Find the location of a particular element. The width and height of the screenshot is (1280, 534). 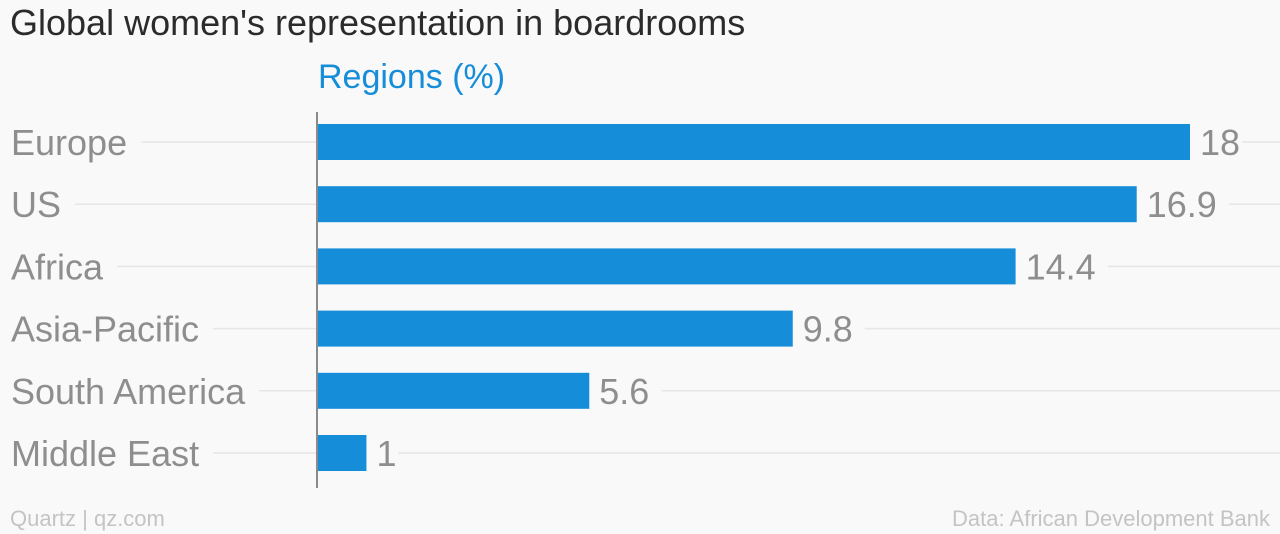

value-label: 14.4 is located at coordinates (1061, 266).